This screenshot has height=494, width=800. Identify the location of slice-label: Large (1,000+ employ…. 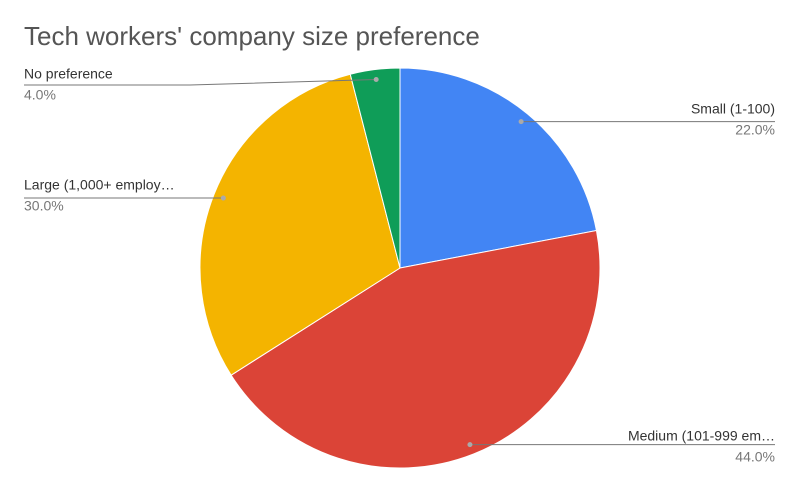
(99, 185).